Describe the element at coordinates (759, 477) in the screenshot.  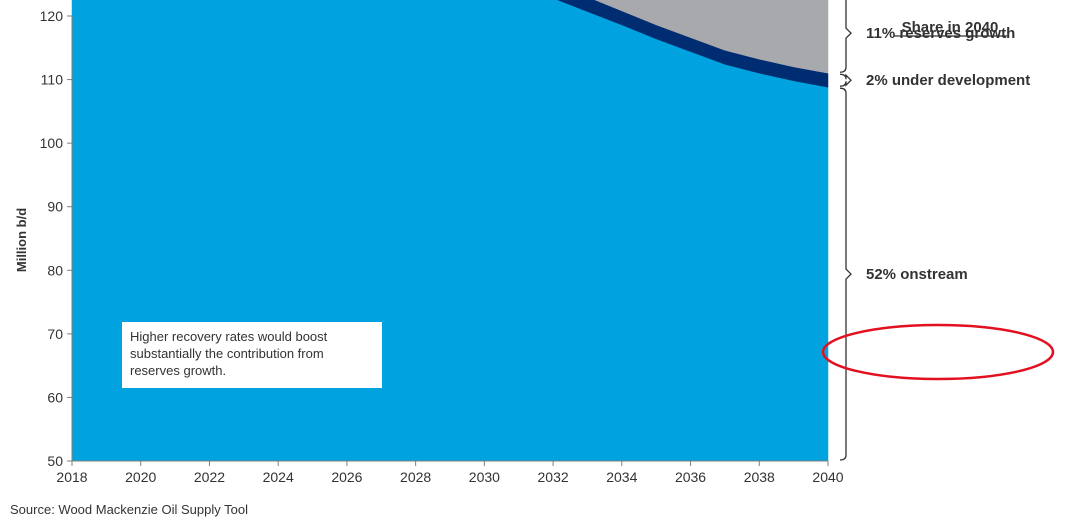
I see `x-tick-label: 2038` at that location.